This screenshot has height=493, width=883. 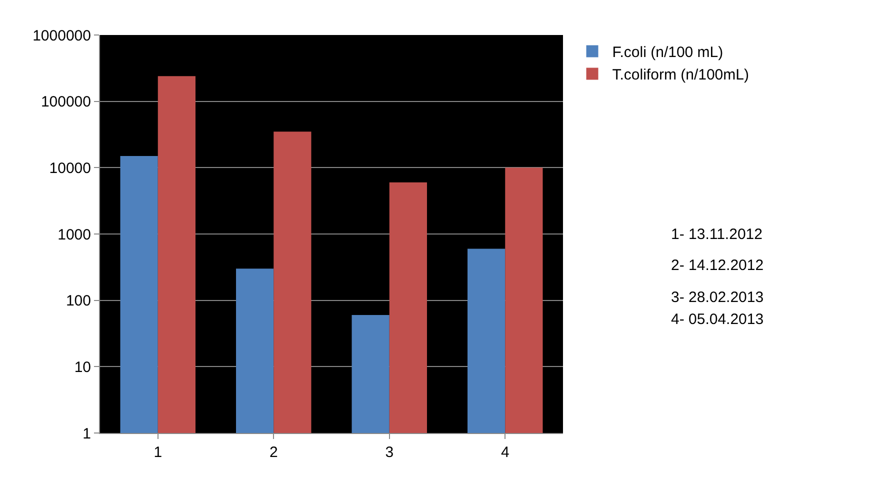 What do you see at coordinates (70, 168) in the screenshot?
I see `y-tick-label: 10000` at bounding box center [70, 168].